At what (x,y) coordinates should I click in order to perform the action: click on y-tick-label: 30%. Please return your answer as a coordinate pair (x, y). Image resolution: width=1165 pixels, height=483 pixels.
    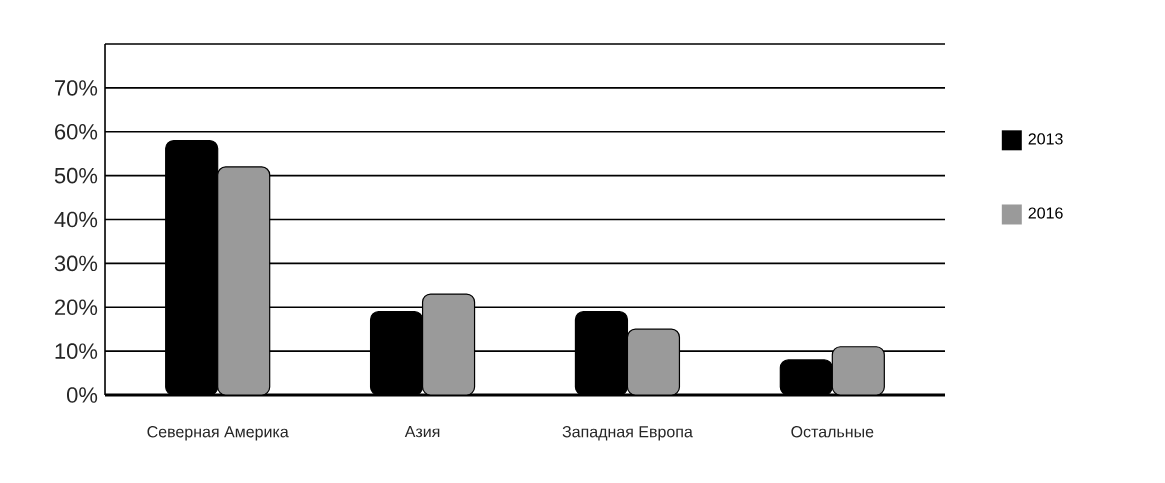
    Looking at the image, I should click on (76, 263).